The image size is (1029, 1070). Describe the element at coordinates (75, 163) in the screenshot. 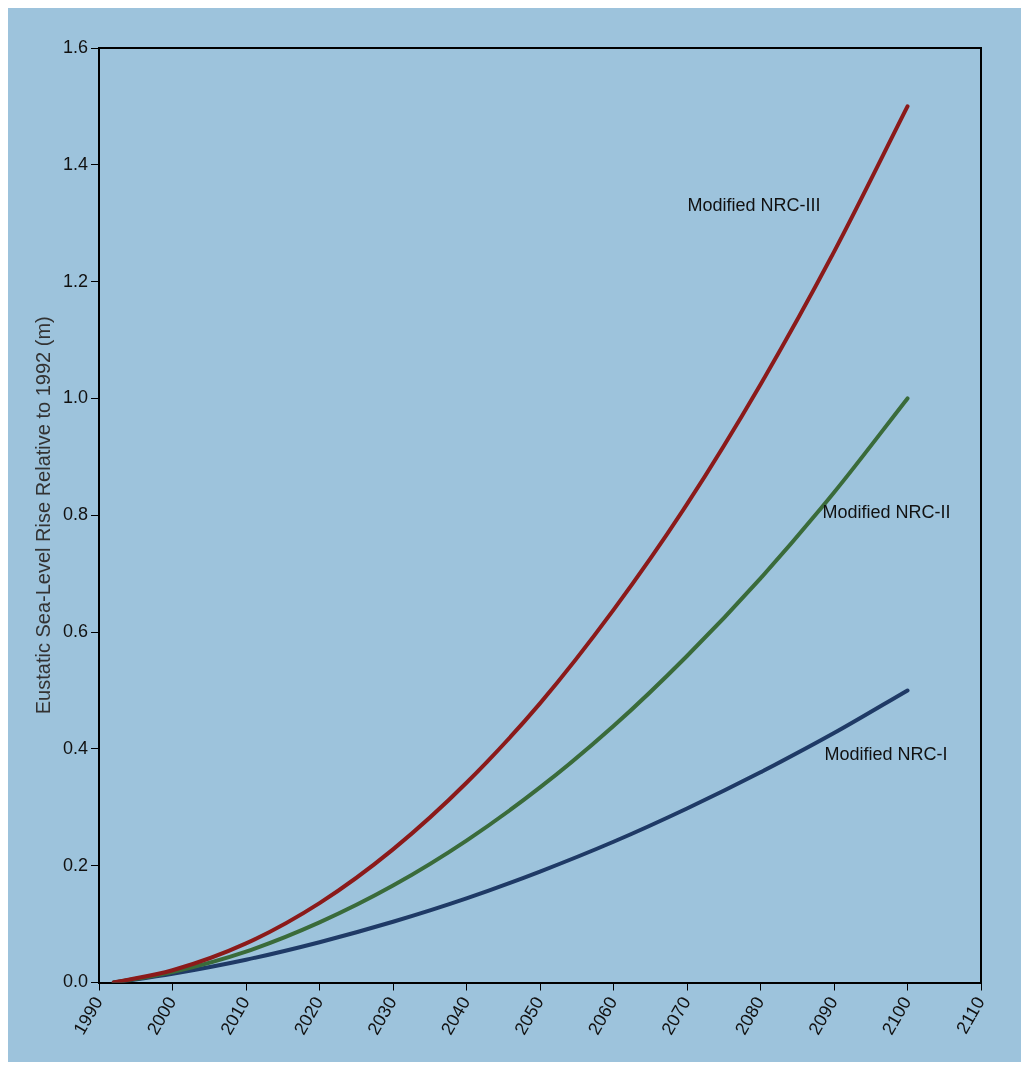

I see `y-tick-label: 1.4` at that location.